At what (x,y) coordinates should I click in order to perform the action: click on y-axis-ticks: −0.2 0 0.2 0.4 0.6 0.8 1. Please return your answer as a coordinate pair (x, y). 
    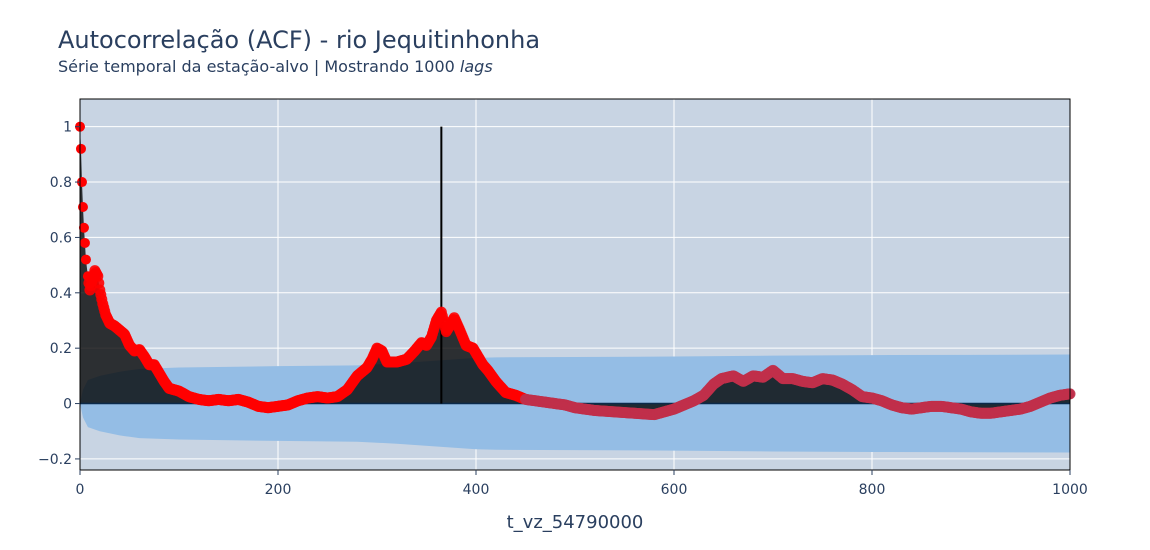
    Looking at the image, I should click on (59, 294).